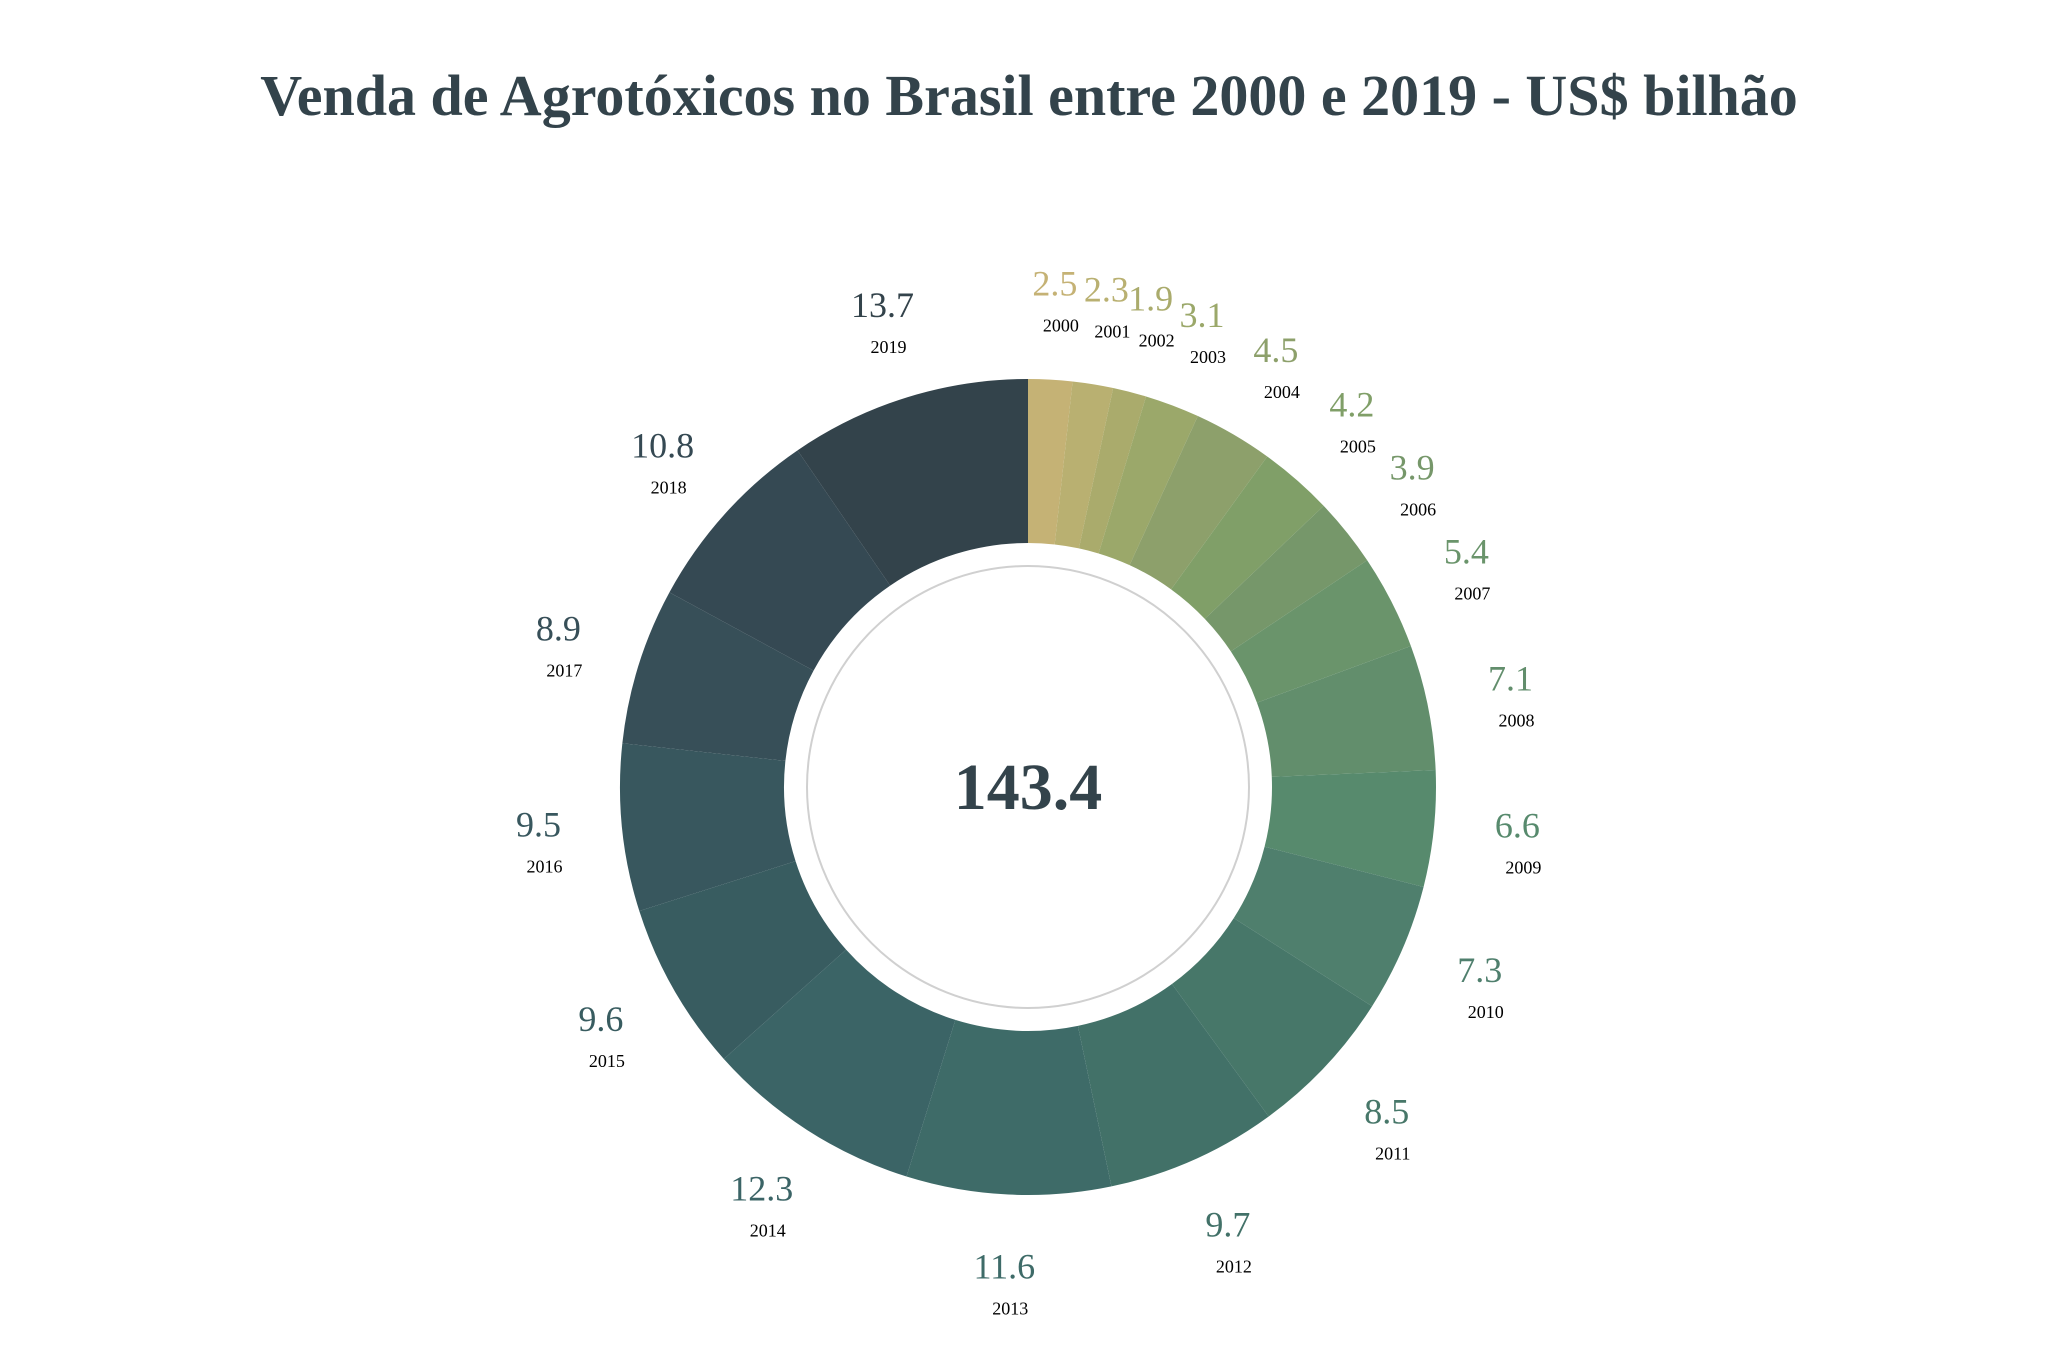 The image size is (2048, 1364). I want to click on year-label-2000: 2000, so click(1061, 326).